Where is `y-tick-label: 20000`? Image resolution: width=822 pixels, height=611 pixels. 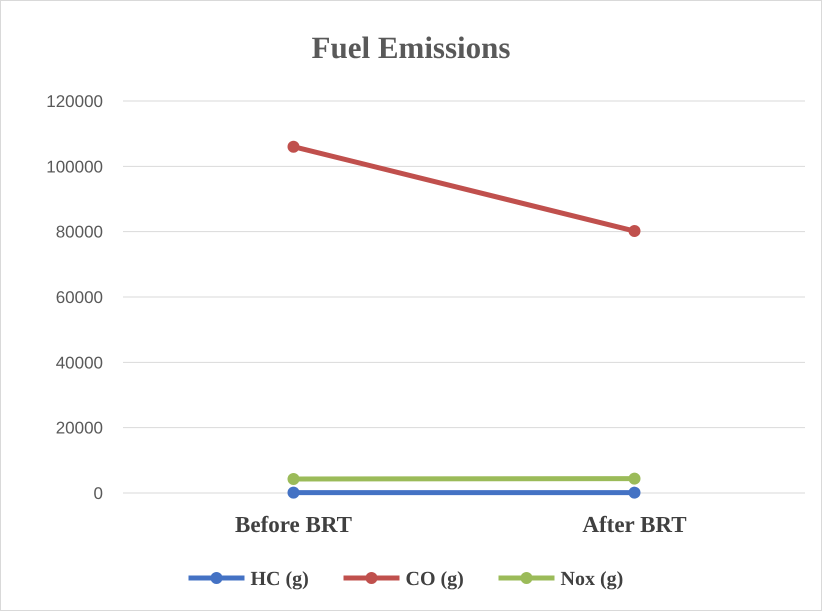 y-tick-label: 20000 is located at coordinates (79, 428).